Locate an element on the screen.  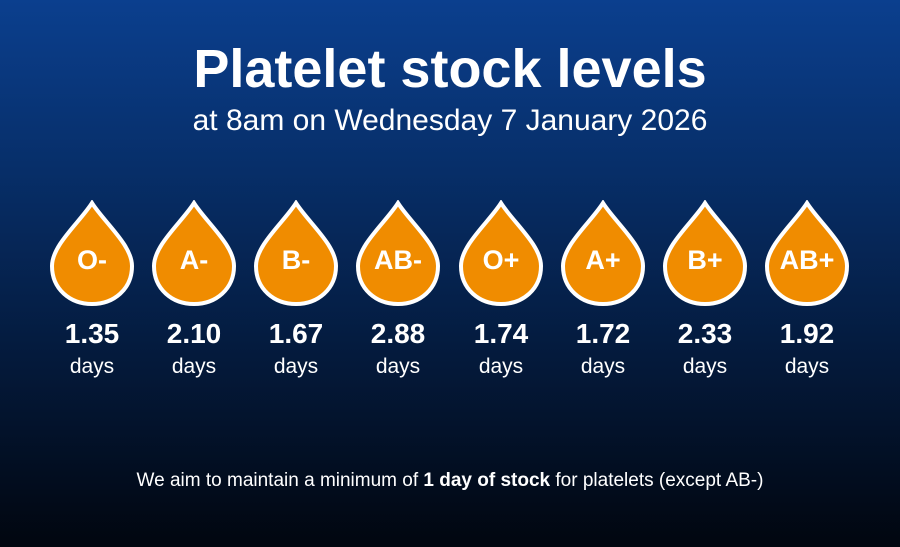
stock-days-value: 1.35 is located at coordinates (92, 333).